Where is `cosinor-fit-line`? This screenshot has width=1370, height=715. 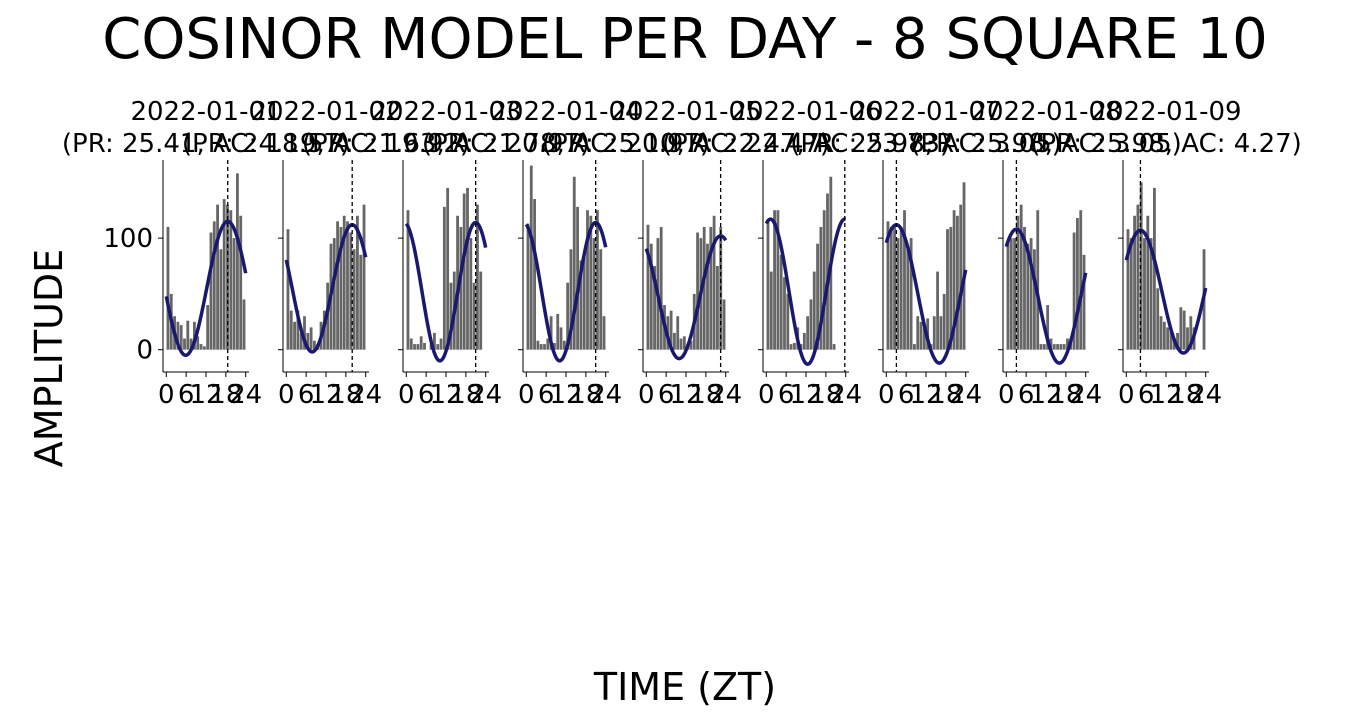
cosinor-fit-line is located at coordinates (206, 288).